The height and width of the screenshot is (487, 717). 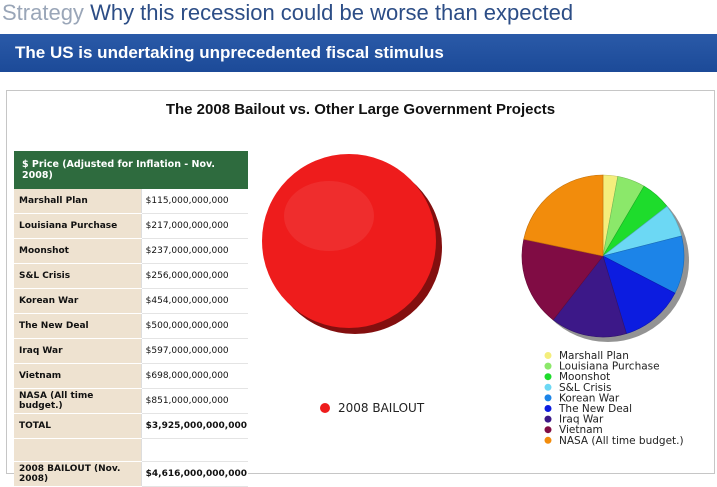 I want to click on legend-label: Vietnam, so click(x=581, y=430).